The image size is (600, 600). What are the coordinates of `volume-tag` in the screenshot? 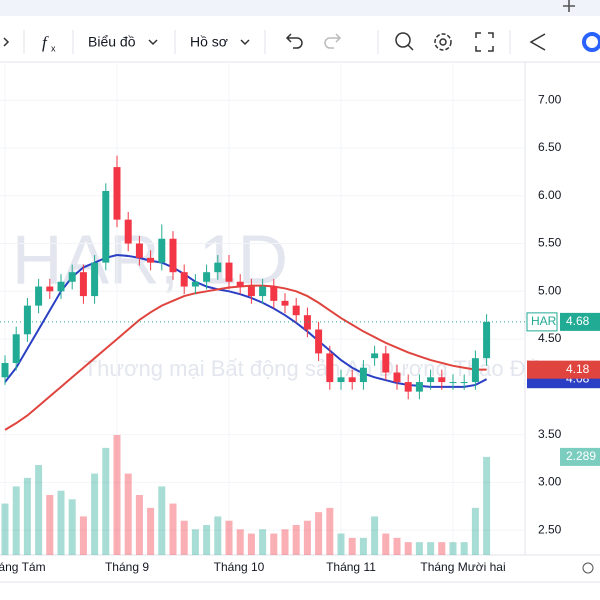 It's located at (580, 456).